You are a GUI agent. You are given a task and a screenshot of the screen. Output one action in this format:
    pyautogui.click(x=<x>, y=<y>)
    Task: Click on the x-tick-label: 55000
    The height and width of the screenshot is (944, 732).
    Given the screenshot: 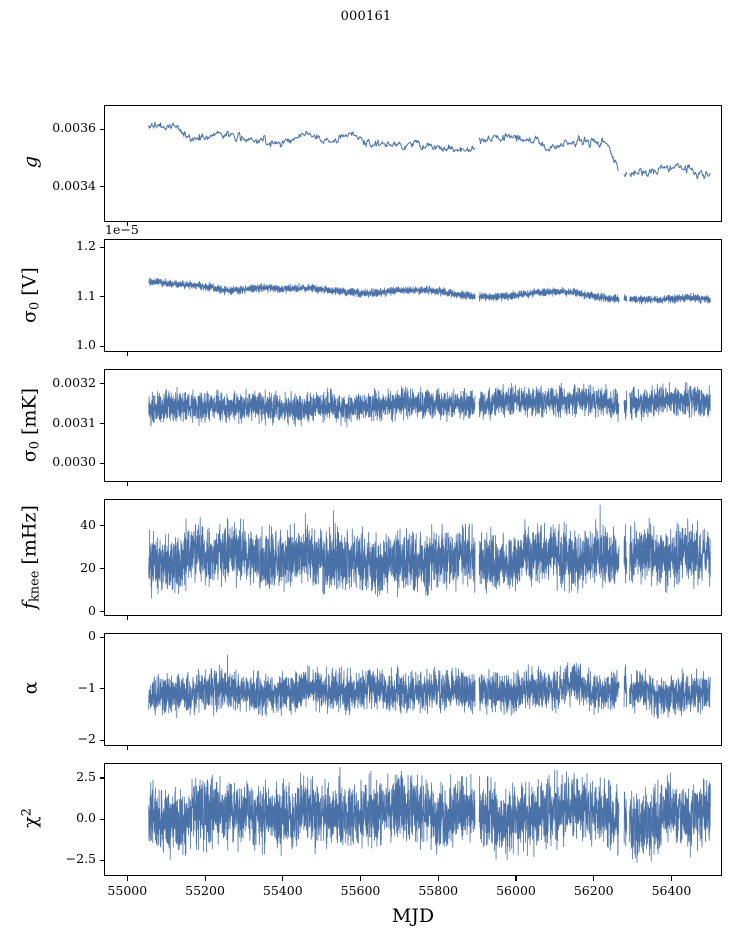 What is the action you would take?
    pyautogui.click(x=127, y=890)
    